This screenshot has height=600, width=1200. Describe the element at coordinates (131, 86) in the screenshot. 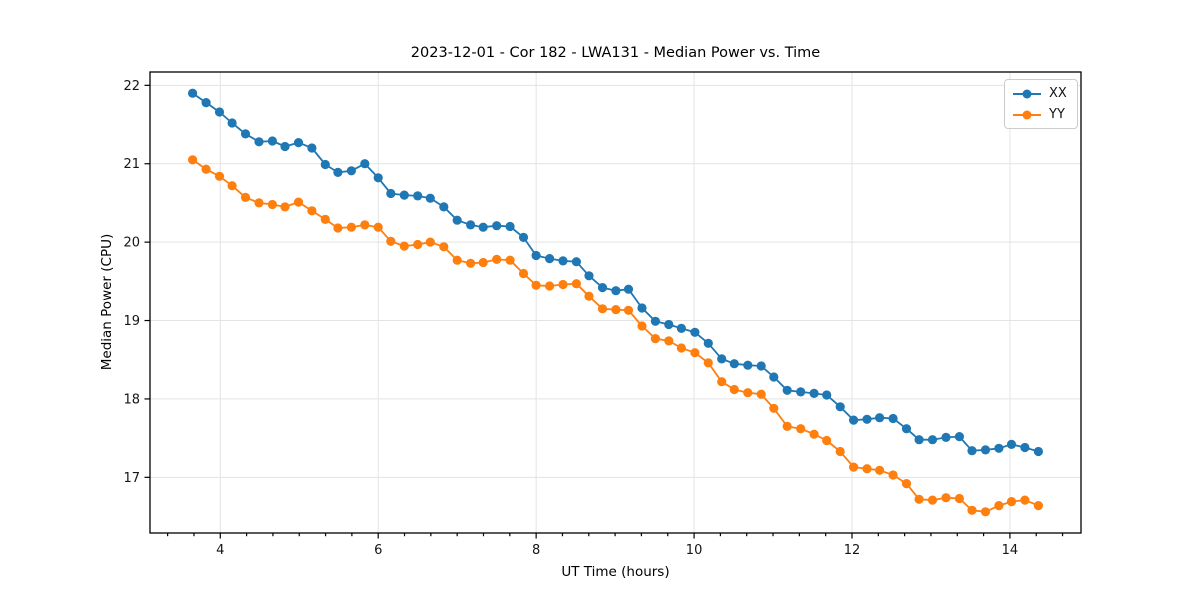

I see `y-tick-label: 22` at that location.